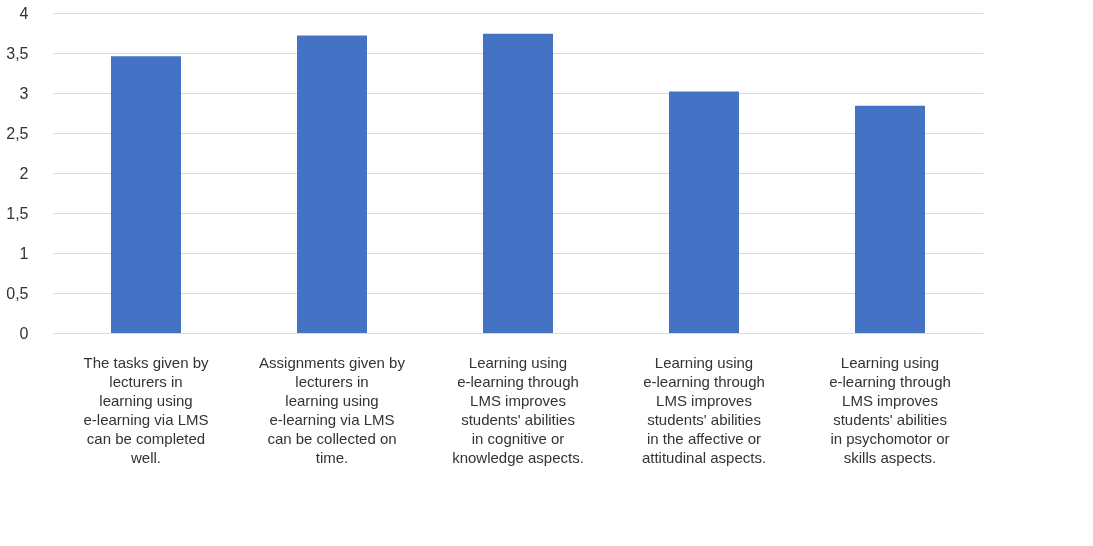 This screenshot has width=1093, height=546. I want to click on x-tick-label: Learning using e-learning through LMS improves students' abilities in cognitive or knowledge aspects., so click(518, 409).